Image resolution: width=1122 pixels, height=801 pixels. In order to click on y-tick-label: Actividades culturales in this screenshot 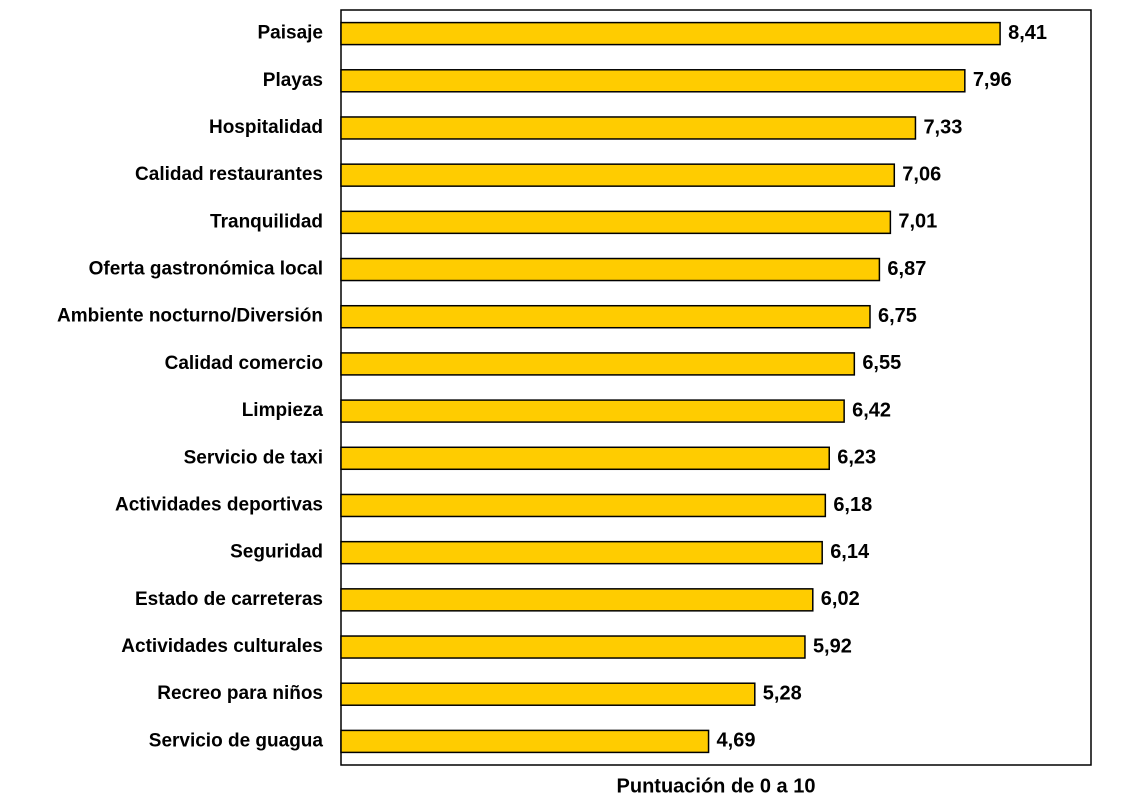, I will do `click(222, 646)`.